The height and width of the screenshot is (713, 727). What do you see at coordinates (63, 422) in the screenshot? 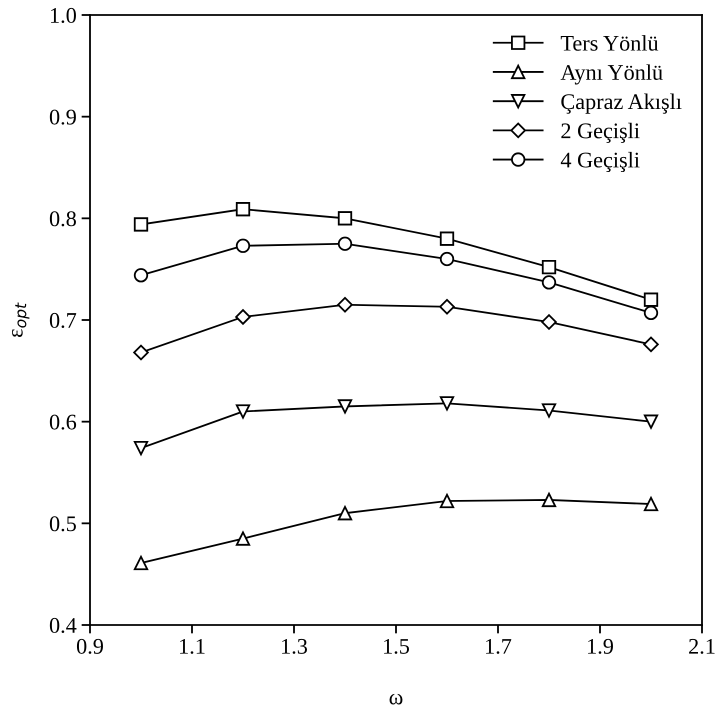
I see `y-tick-label: 0.6` at bounding box center [63, 422].